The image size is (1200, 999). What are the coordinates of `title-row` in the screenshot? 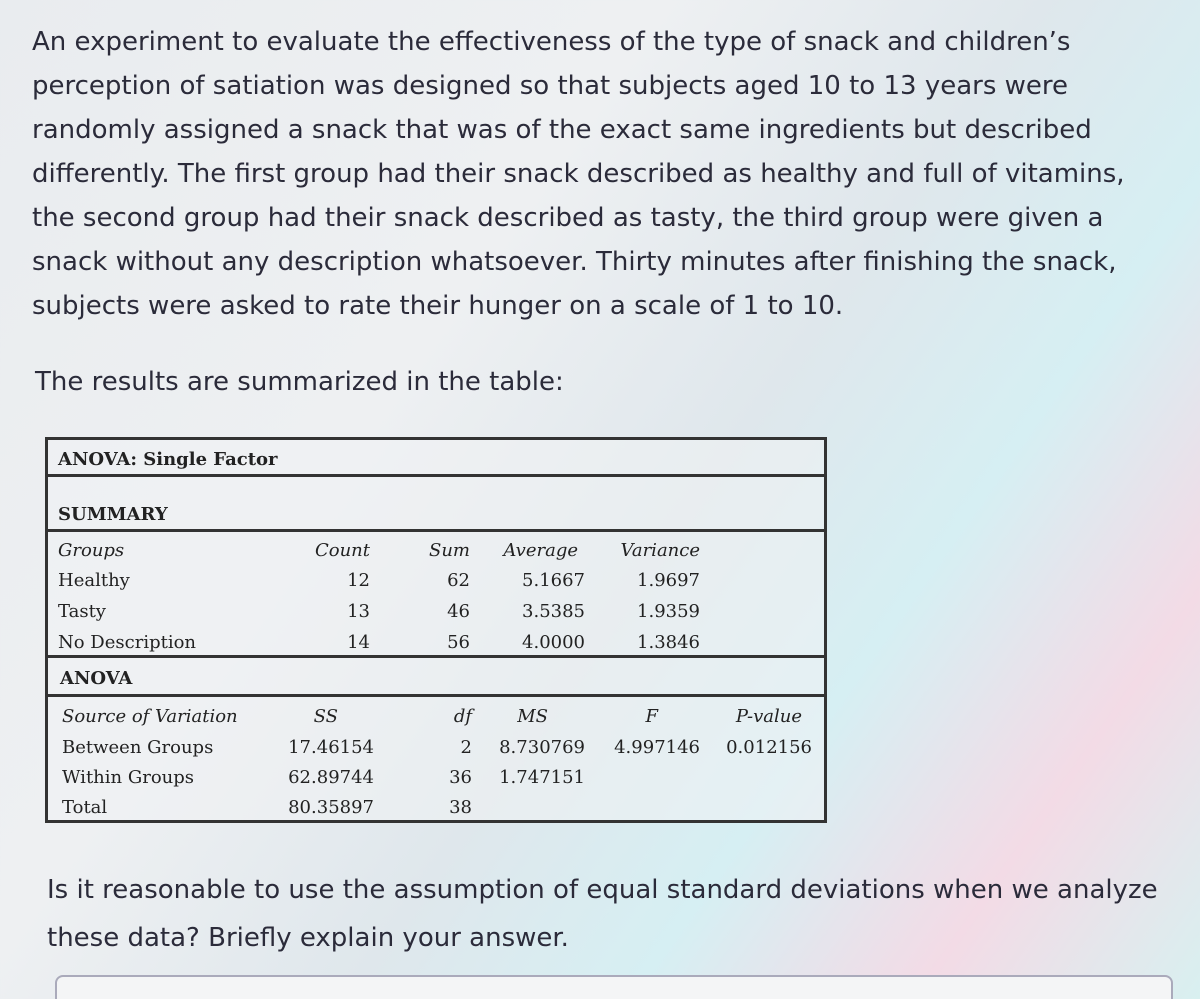 It's located at (436, 458).